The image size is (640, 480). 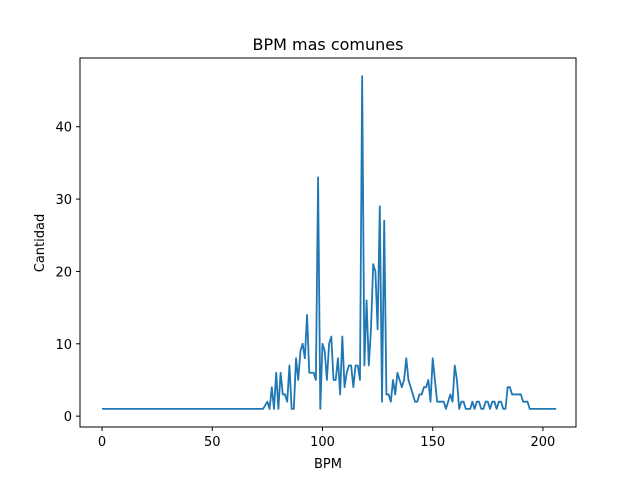 I want to click on x-tick-label: 0, so click(x=102, y=442).